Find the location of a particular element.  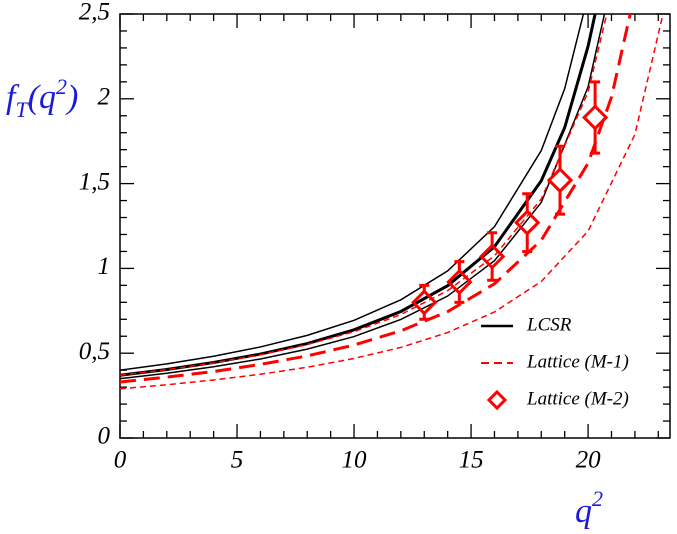

y-tick-label: 1 is located at coordinates (104, 266).